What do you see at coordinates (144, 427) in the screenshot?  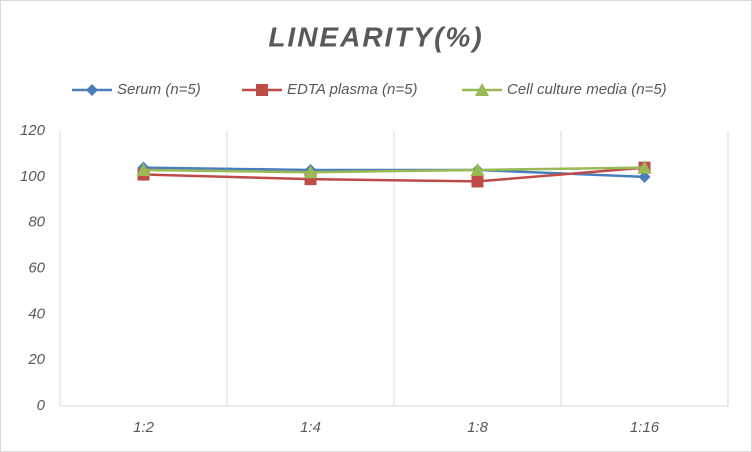 I see `x-tick-label: 1:2` at bounding box center [144, 427].